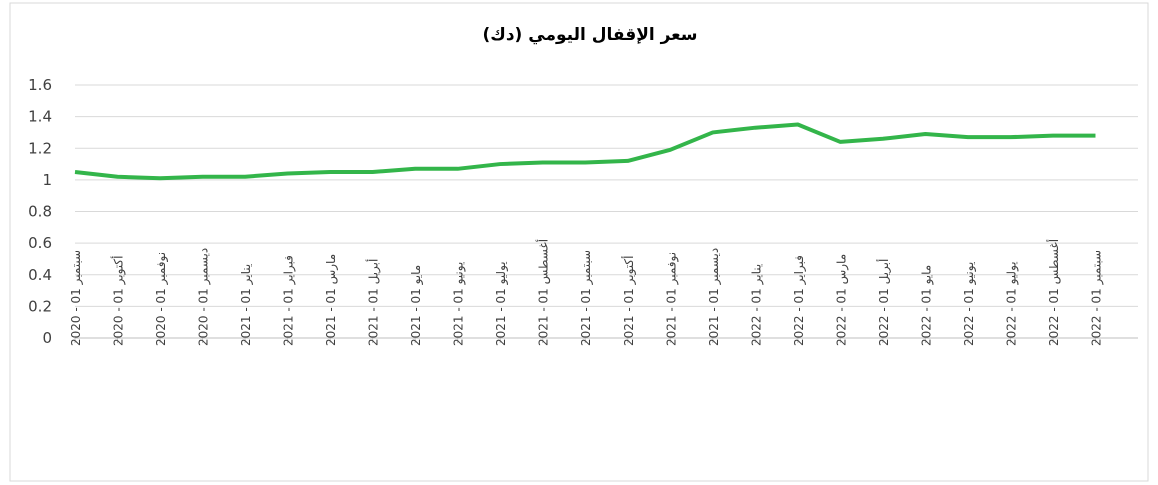 The image size is (1158, 485). What do you see at coordinates (884, 302) in the screenshot?
I see `x-tick-label: أبريل 01 - 2022` at bounding box center [884, 302].